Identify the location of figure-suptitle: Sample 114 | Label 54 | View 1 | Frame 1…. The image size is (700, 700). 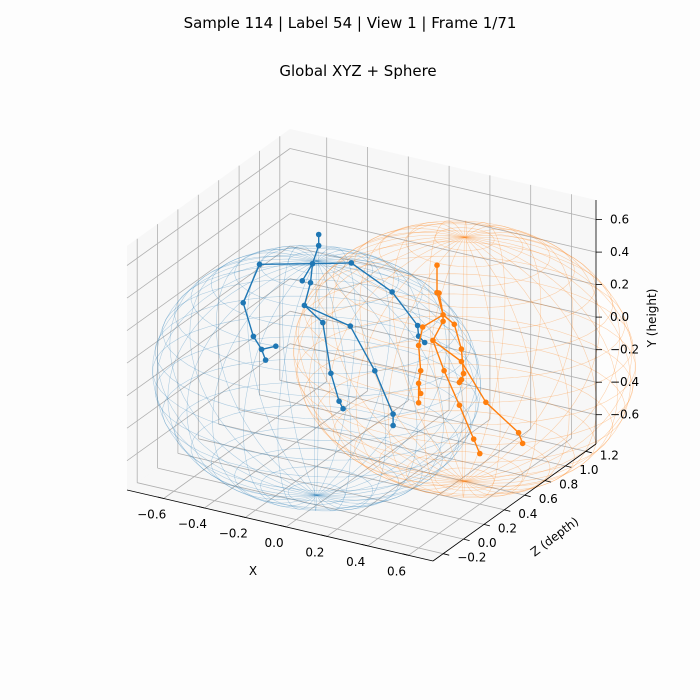
(350, 23).